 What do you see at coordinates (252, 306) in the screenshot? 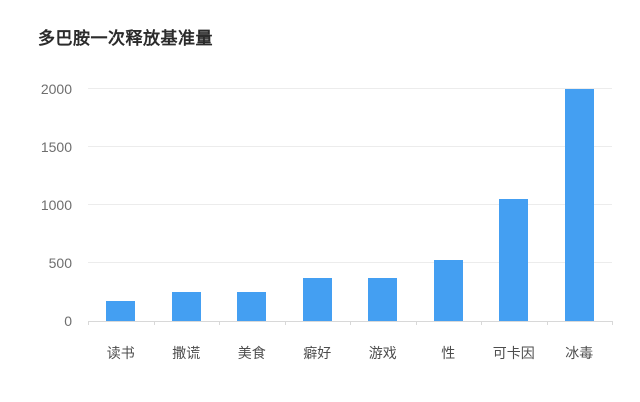
I see `bar-美食` at bounding box center [252, 306].